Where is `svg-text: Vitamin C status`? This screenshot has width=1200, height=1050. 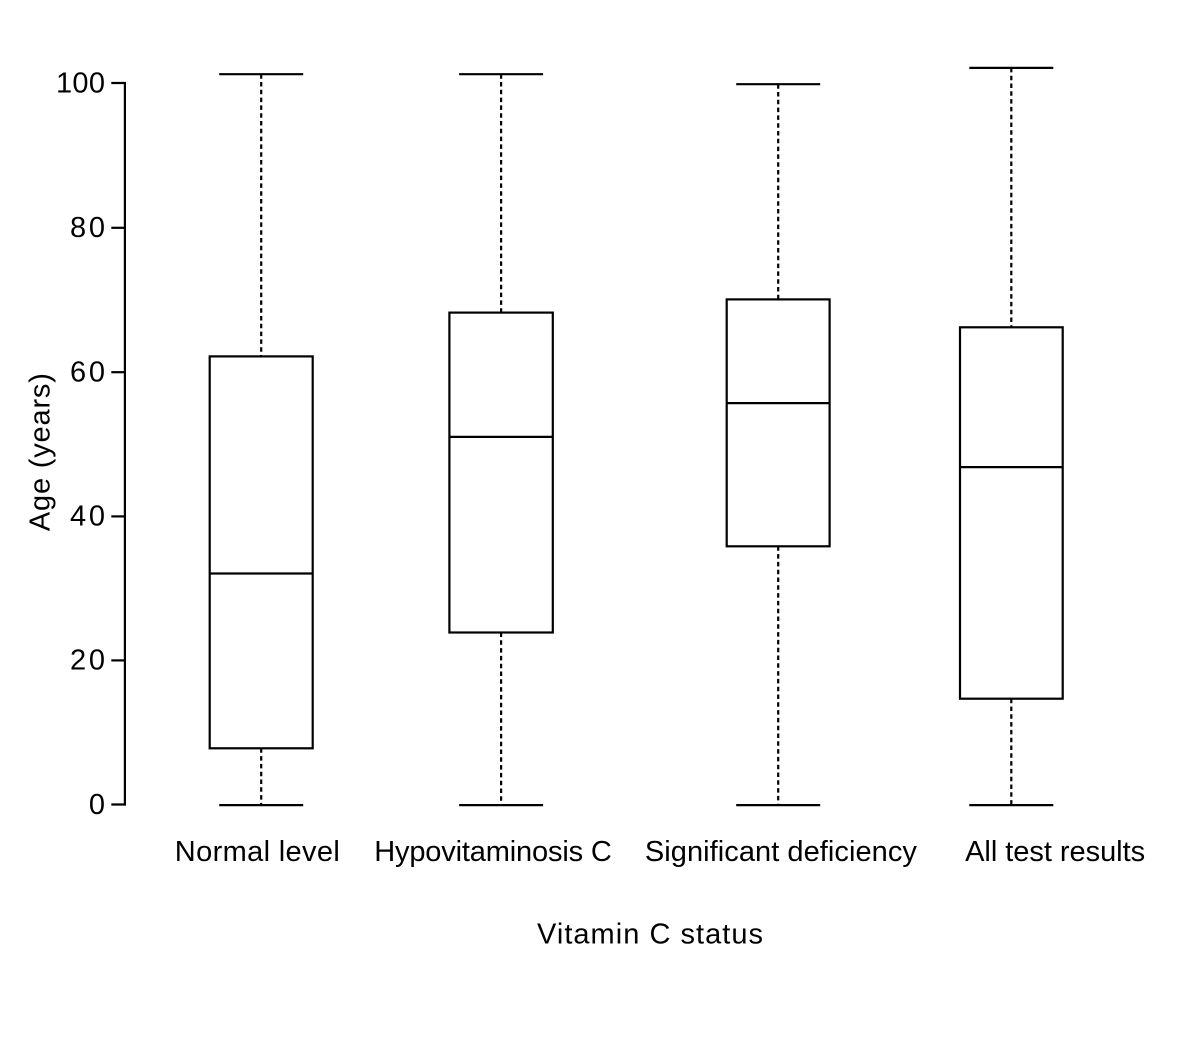 svg-text: Vitamin C status is located at coordinates (650, 935).